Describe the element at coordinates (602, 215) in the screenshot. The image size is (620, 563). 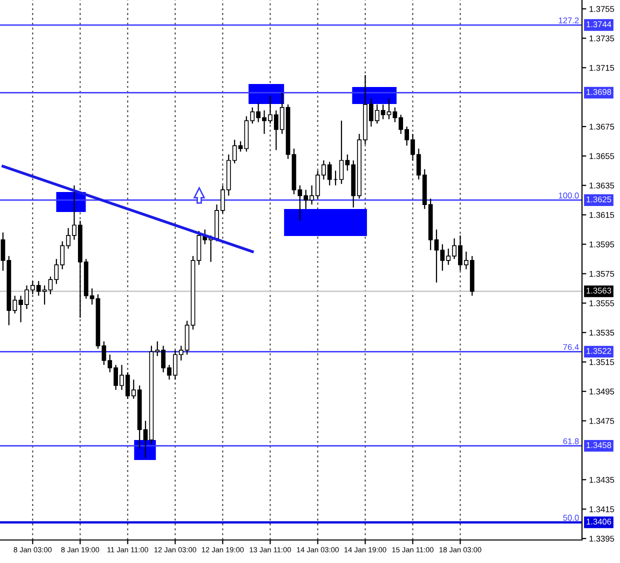
I see `y-tick-label: 1.3615` at that location.